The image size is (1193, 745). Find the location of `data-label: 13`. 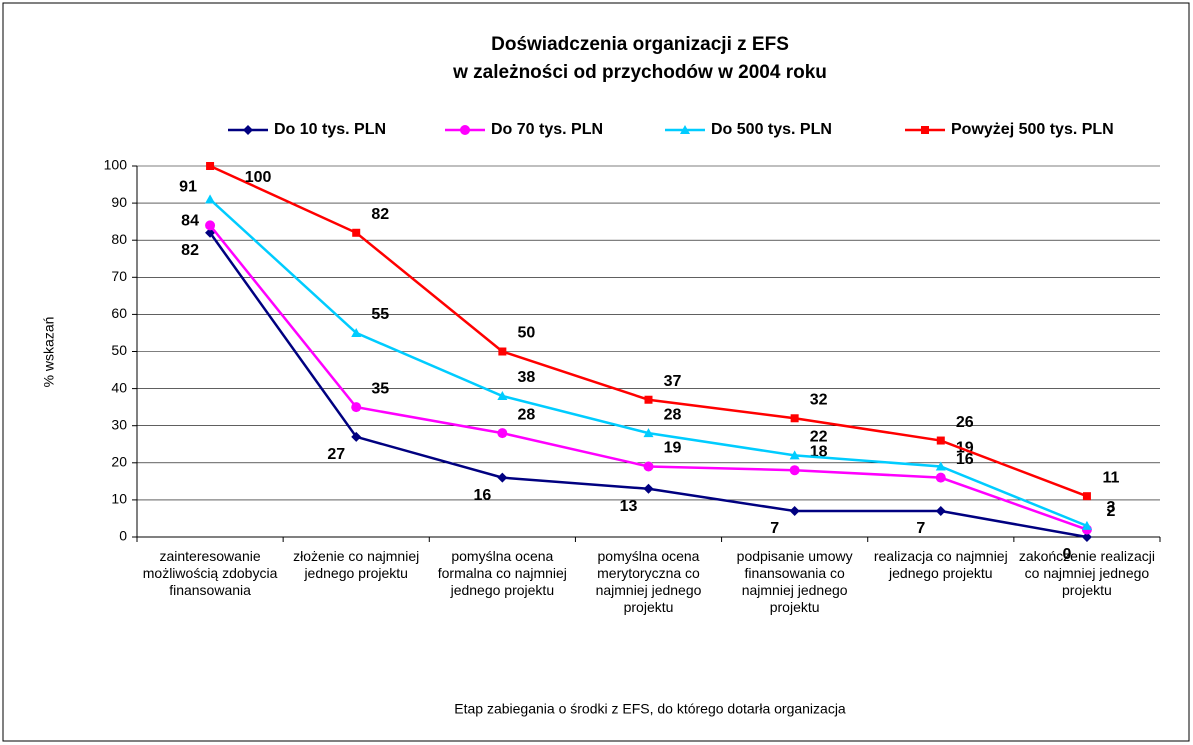

data-label: 13 is located at coordinates (629, 506).